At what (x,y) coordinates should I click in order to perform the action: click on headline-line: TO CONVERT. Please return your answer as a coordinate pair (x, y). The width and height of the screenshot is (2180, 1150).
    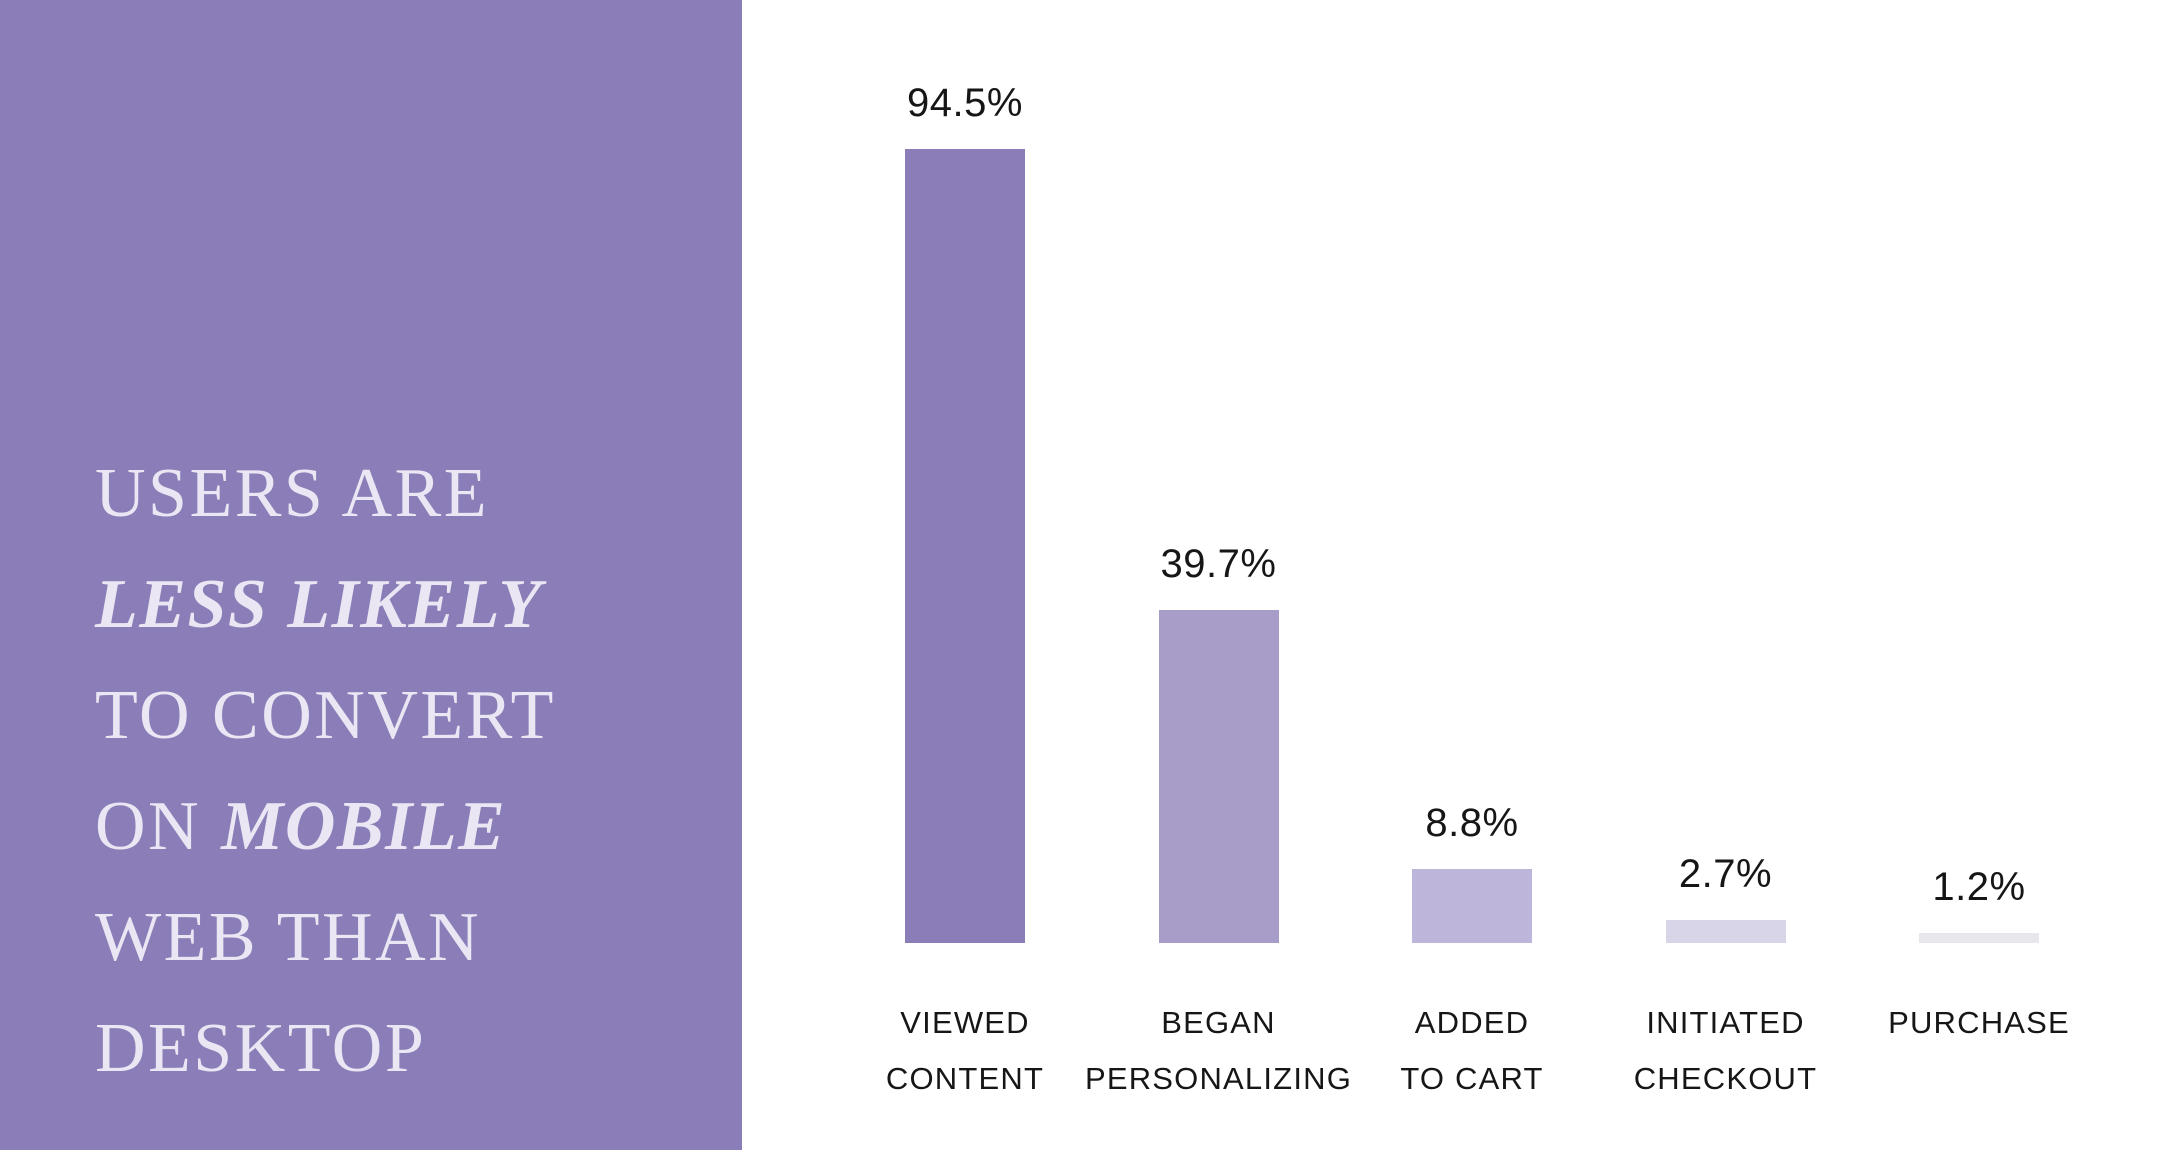
    Looking at the image, I should click on (325, 715).